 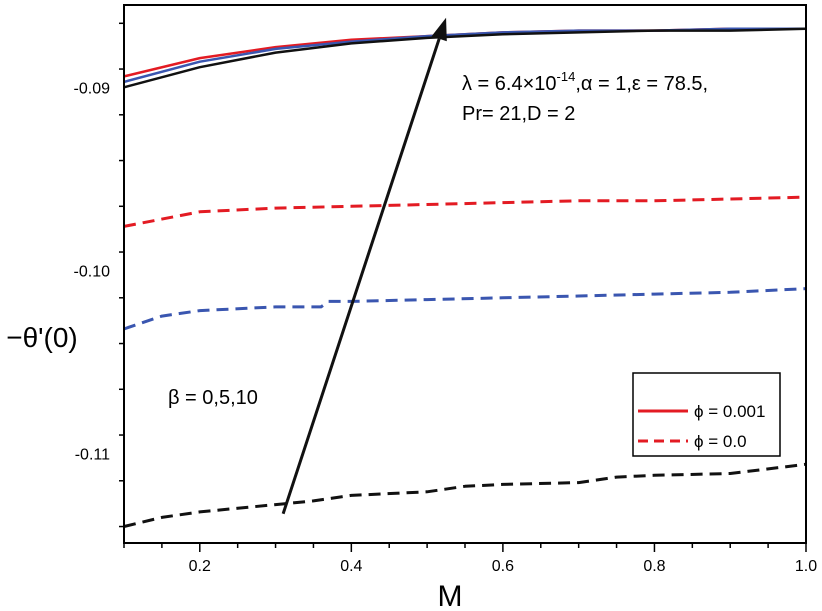 I want to click on y-axis-label: −θ'(0), so click(x=42, y=337).